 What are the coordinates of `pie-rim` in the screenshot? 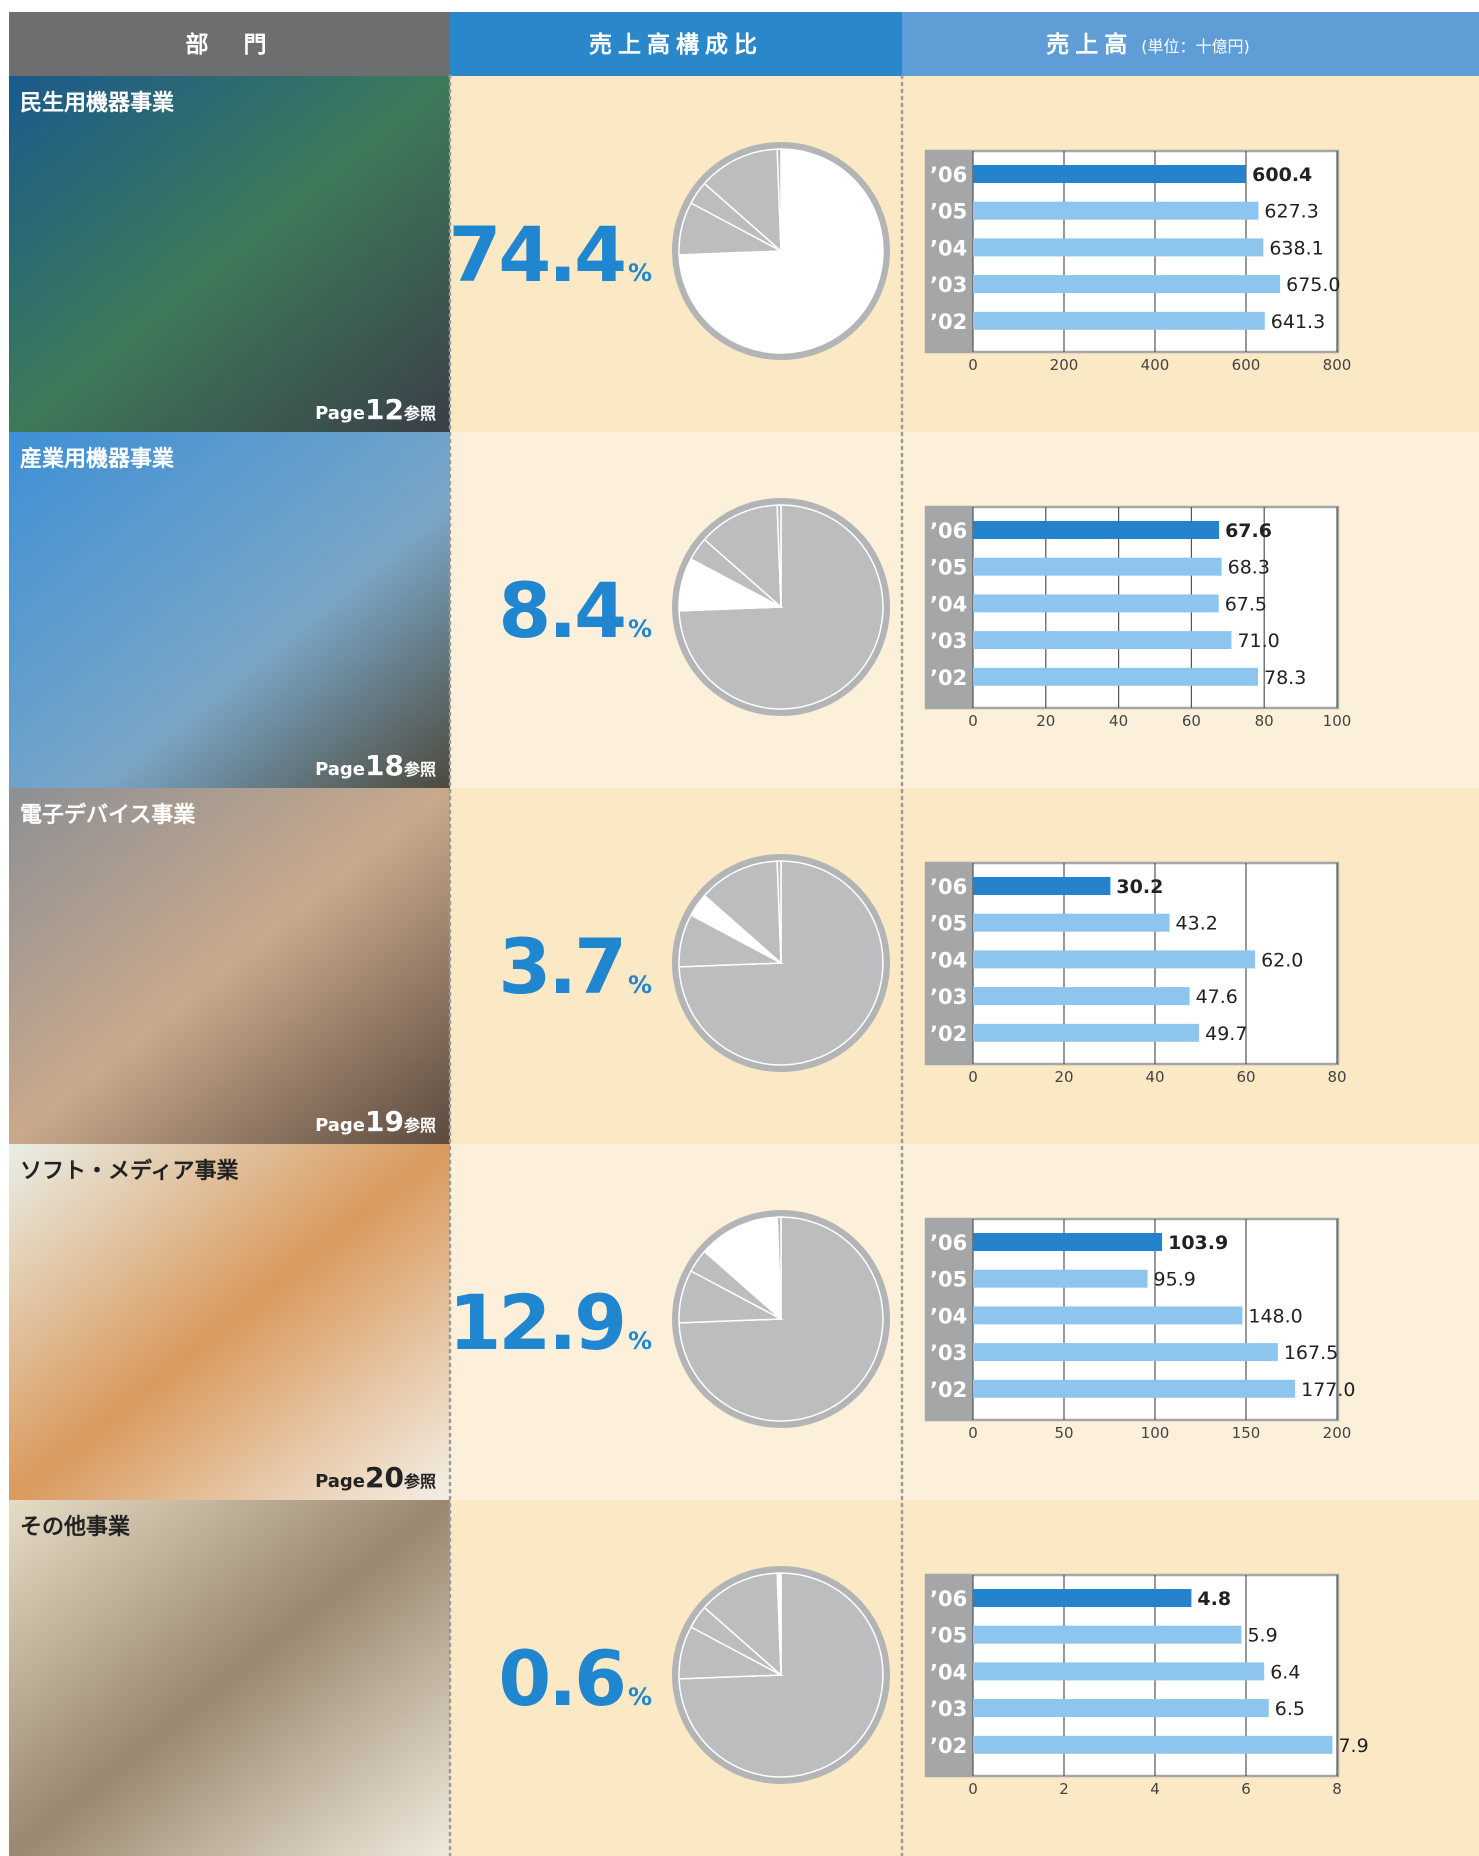 It's located at (781, 1319).